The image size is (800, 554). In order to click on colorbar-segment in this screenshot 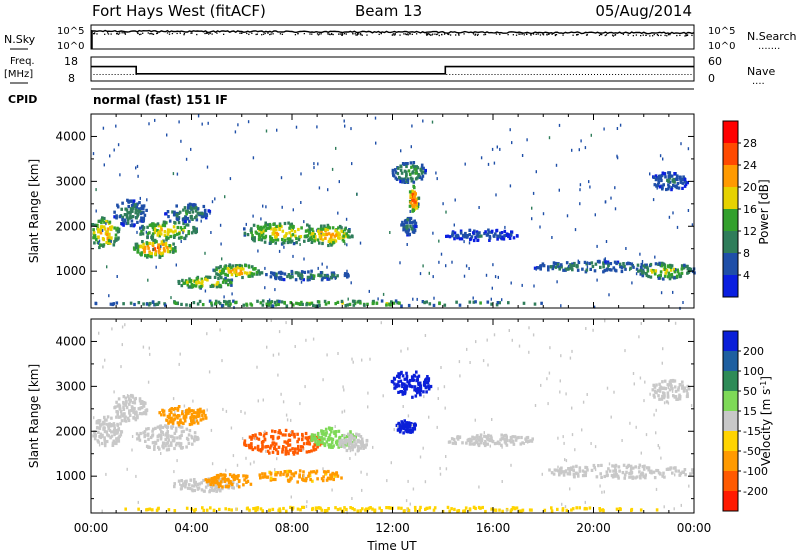, I will do `click(730, 421)`.